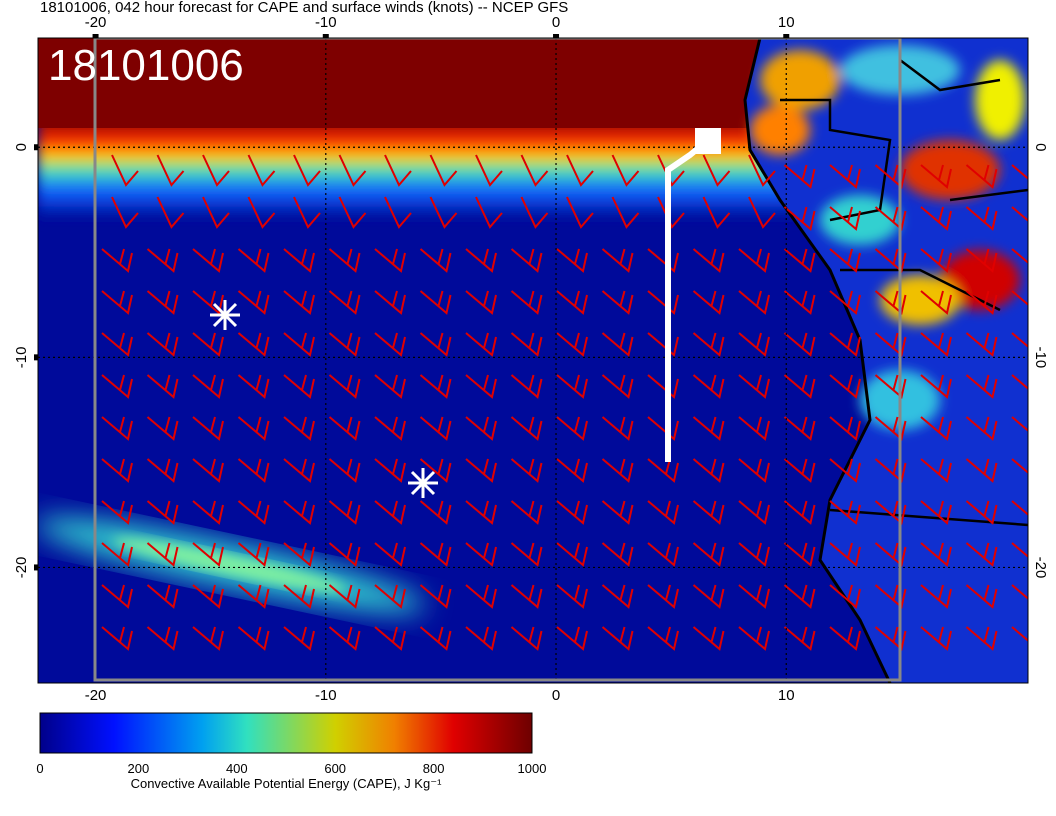  What do you see at coordinates (21, 568) in the screenshot?
I see `lat-tick-label: -20` at bounding box center [21, 568].